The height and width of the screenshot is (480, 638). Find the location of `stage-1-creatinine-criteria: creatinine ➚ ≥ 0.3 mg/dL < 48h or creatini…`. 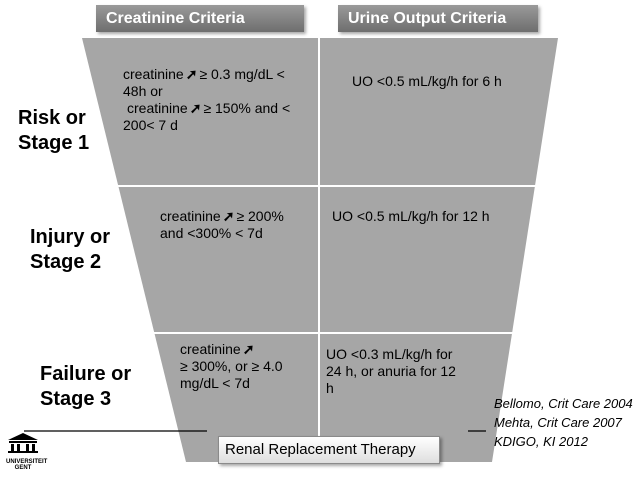

stage-1-creatinine-criteria: creatinine ➚ ≥ 0.3 mg/dL < 48h or creatini… is located at coordinates (207, 99).